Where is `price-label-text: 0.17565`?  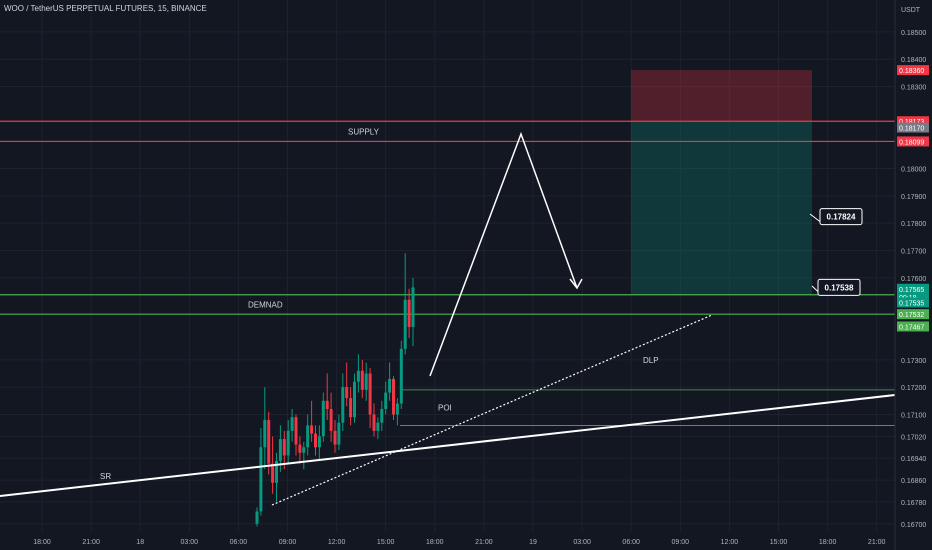 price-label-text: 0.17565 is located at coordinates (911, 290).